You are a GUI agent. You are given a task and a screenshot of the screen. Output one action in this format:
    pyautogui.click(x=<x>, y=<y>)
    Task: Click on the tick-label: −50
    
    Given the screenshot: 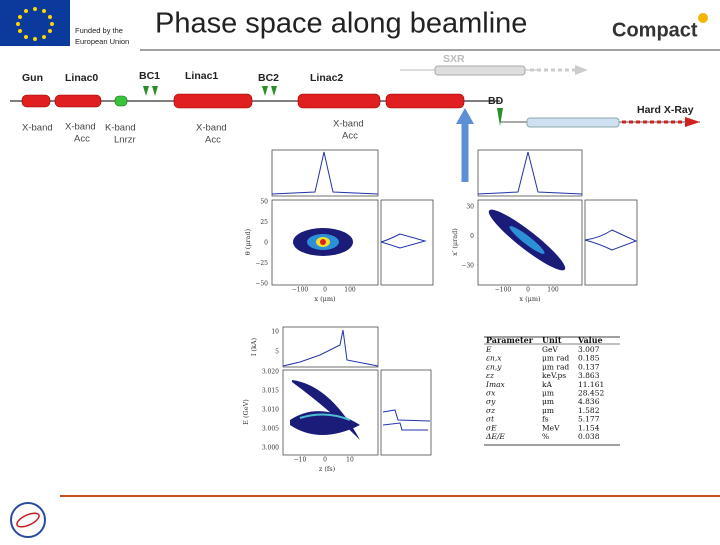 What is the action you would take?
    pyautogui.click(x=261, y=284)
    